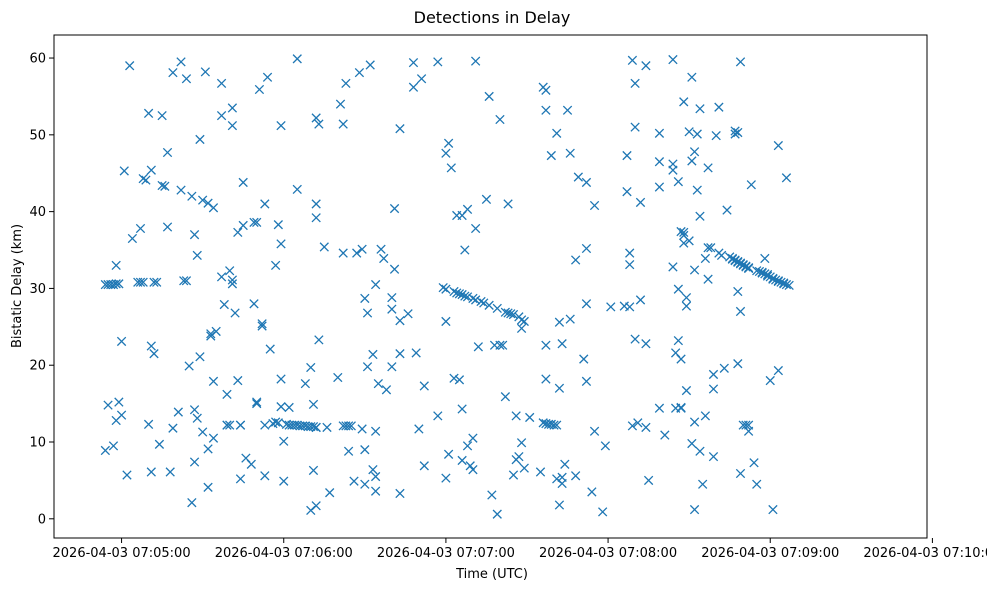 This screenshot has width=987, height=590. Describe the element at coordinates (770, 553) in the screenshot. I see `x-tick-label: 2026-04-03 07:09:00` at that location.